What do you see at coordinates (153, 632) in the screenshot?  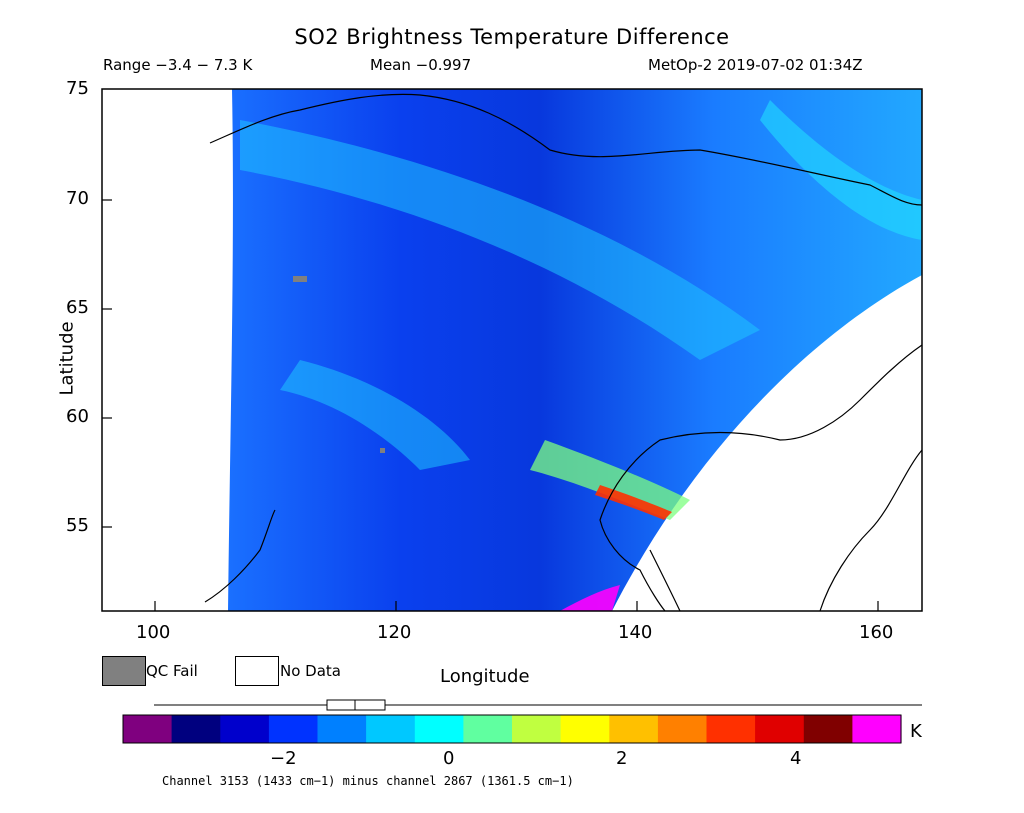 I see `x-tick-100: 100` at bounding box center [153, 632].